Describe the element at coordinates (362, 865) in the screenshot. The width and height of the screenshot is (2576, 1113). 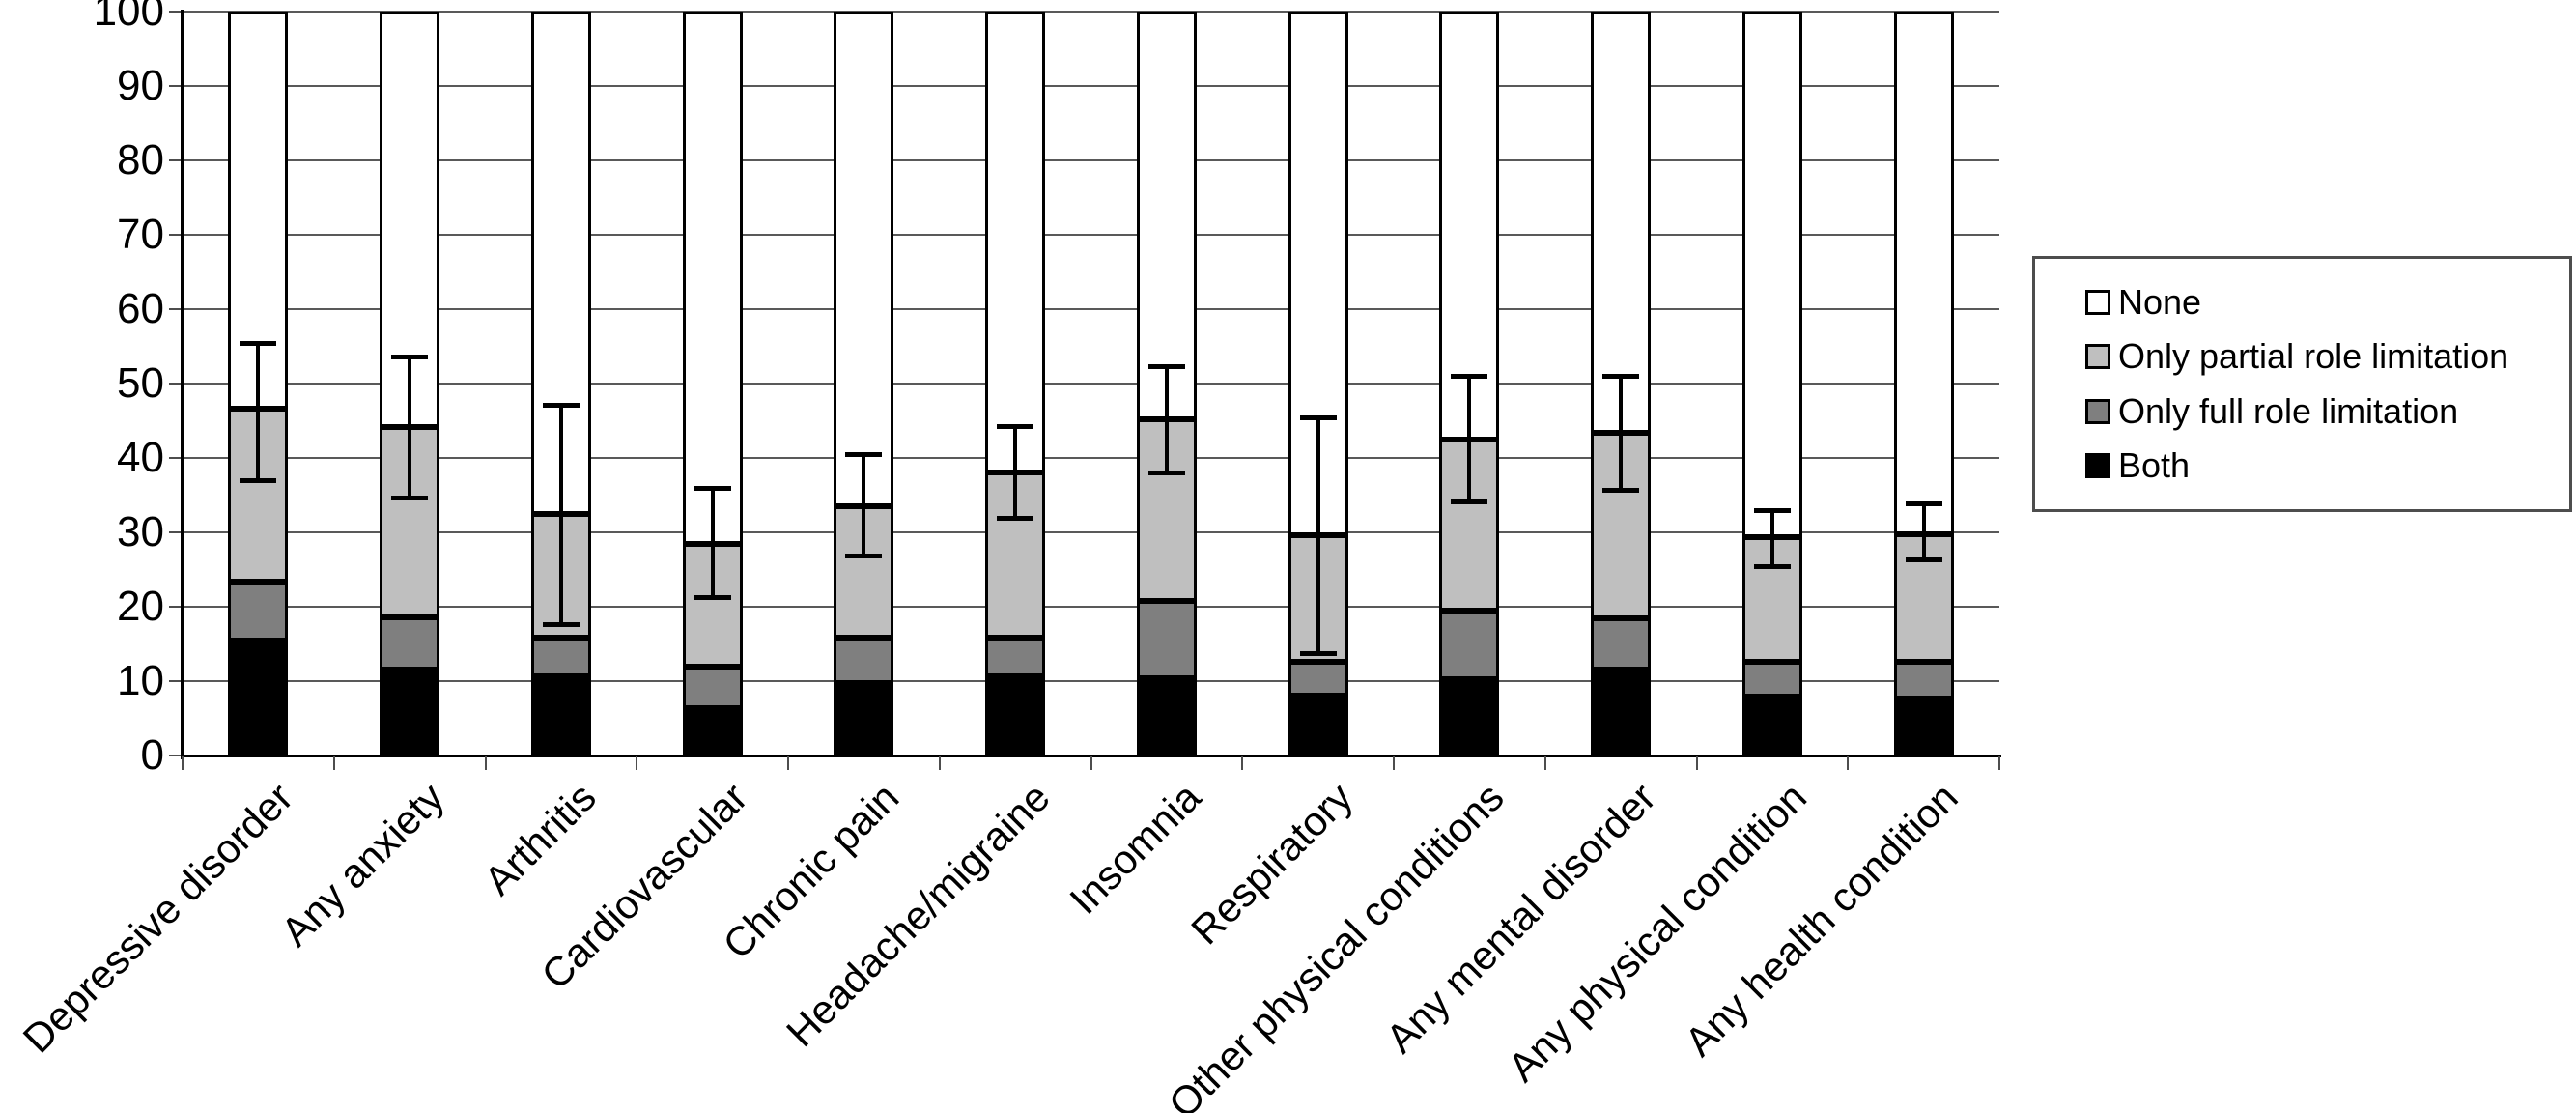
I see `x-category-label: Any anxiety` at that location.